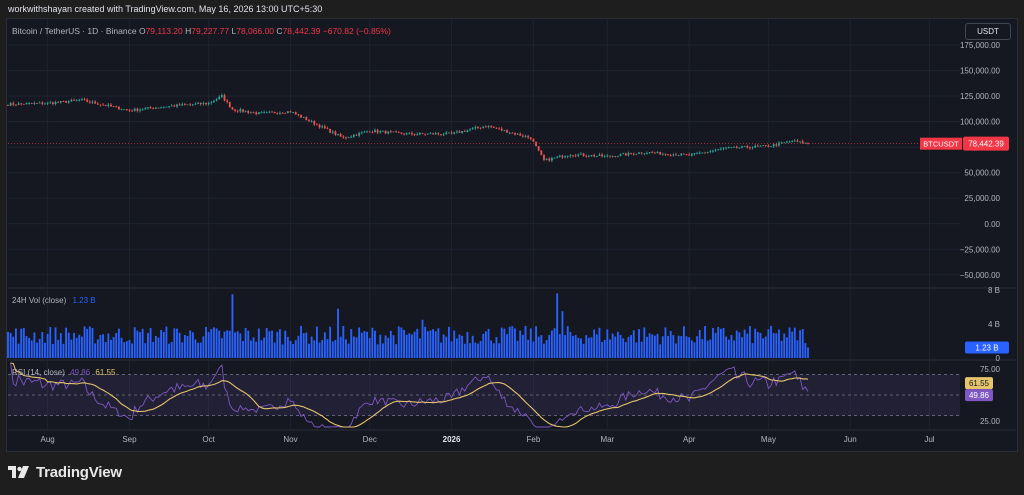 The image size is (1024, 495). What do you see at coordinates (370, 439) in the screenshot?
I see `x-tick-label: Dec` at bounding box center [370, 439].